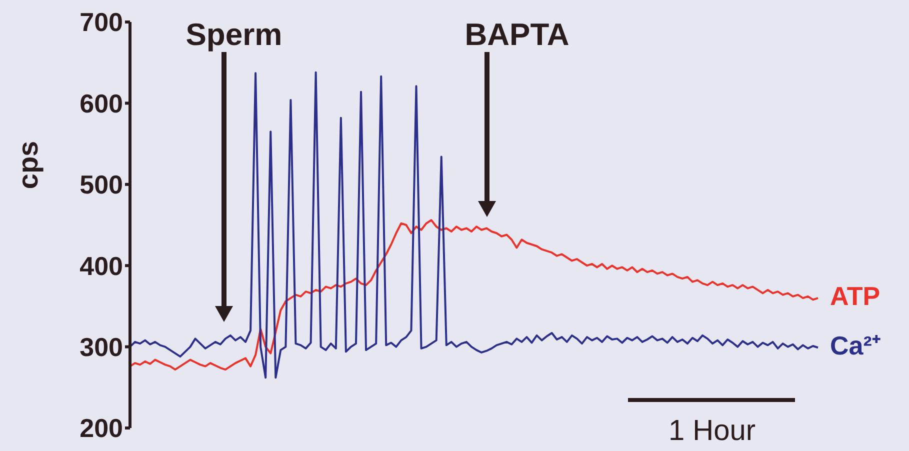 Image resolution: width=909 pixels, height=451 pixels. Describe the element at coordinates (101, 347) in the screenshot. I see `y-tick-label: 300` at that location.